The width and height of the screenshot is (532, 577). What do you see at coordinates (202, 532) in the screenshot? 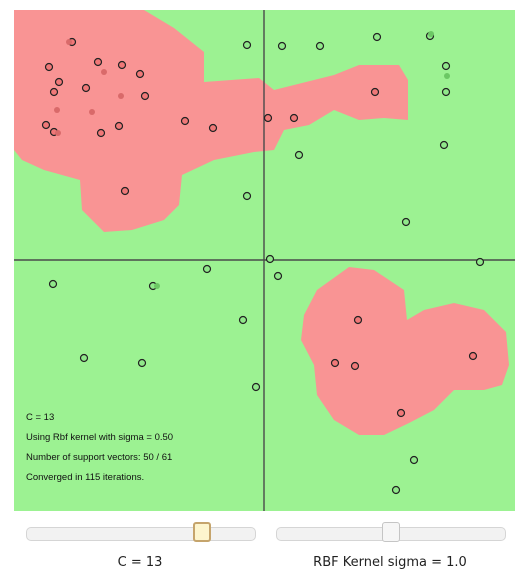
I see `c-slider-handle` at bounding box center [202, 532].